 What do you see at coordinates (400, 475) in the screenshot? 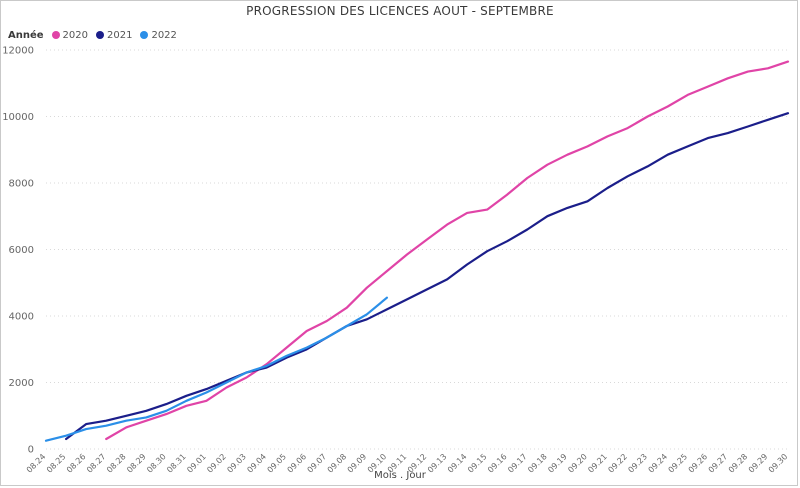
I see `x-axis-label: Mois . Jour` at bounding box center [400, 475].